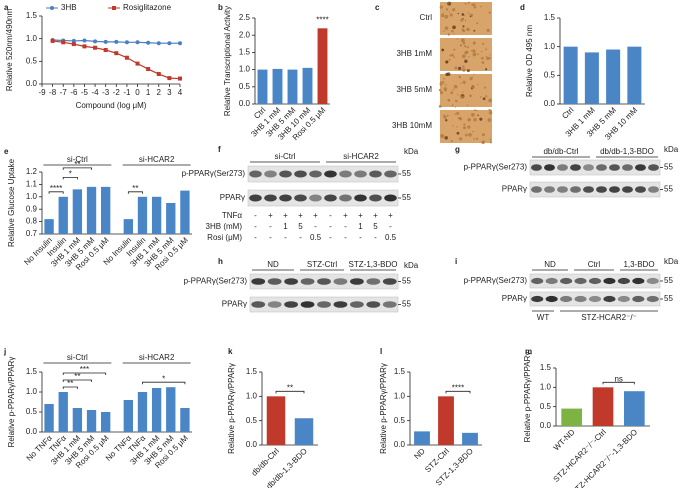  What do you see at coordinates (11, 402) in the screenshot?
I see `y-axis-label: Relative p-PPARγ/PPARγ` at bounding box center [11, 402].